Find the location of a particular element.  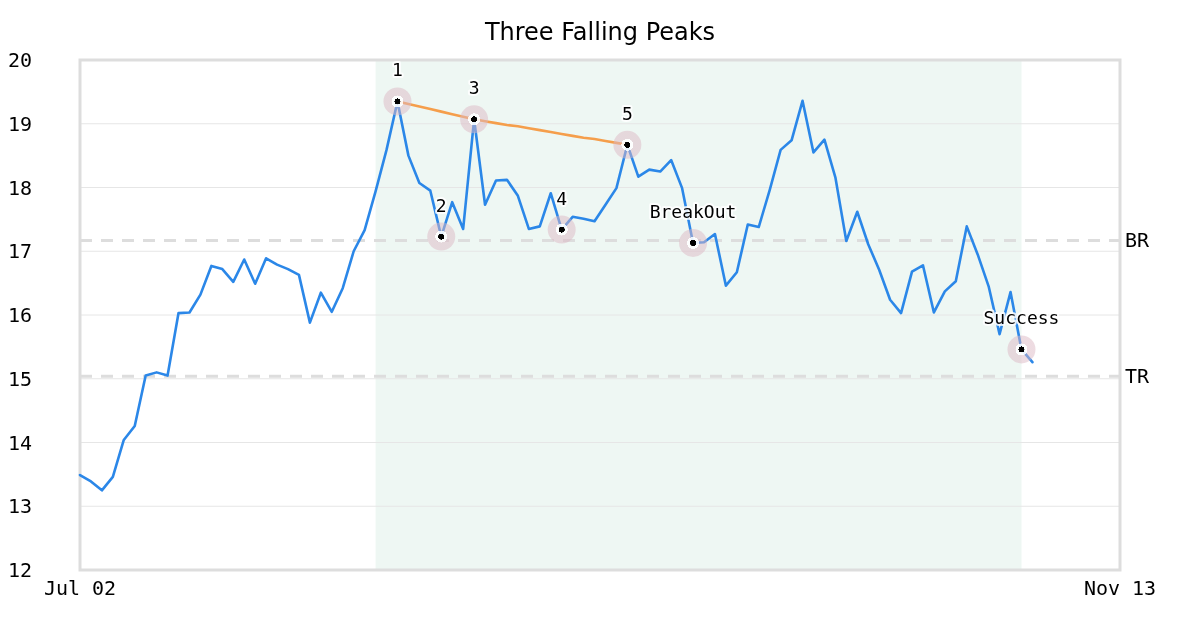

annotation: 1 is located at coordinates (397, 70).